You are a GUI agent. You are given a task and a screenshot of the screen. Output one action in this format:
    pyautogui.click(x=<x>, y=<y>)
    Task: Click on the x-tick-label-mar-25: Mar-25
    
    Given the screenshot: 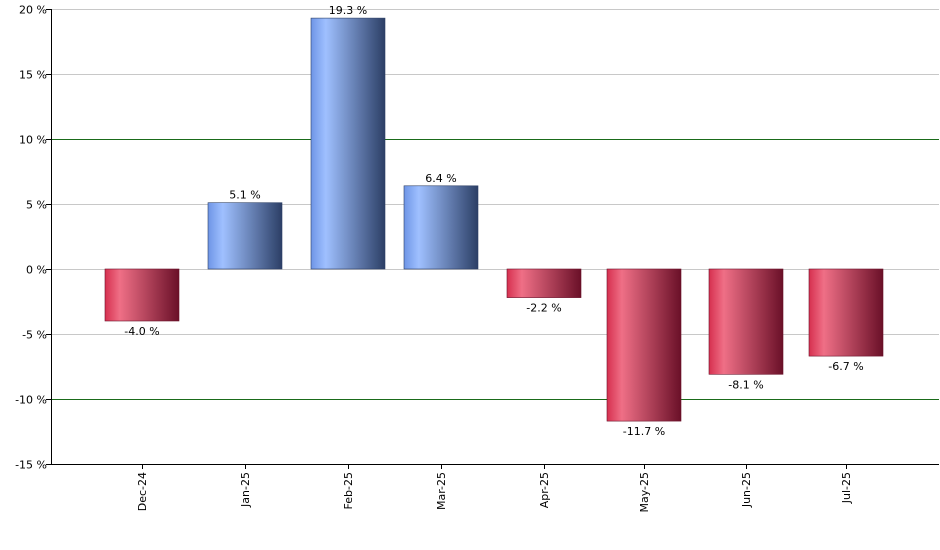 What is the action you would take?
    pyautogui.click(x=441, y=491)
    